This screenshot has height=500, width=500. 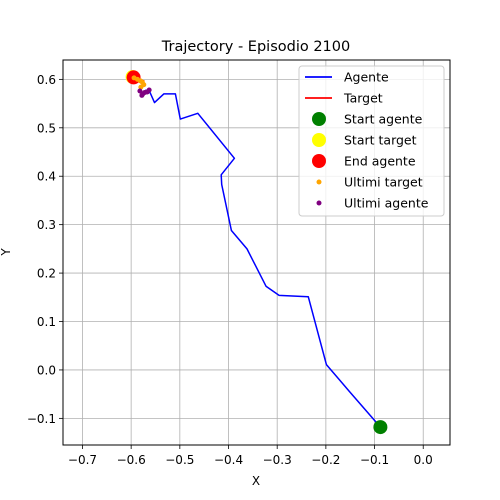 I want to click on legend-label-end-agente: End agente, so click(x=380, y=161).